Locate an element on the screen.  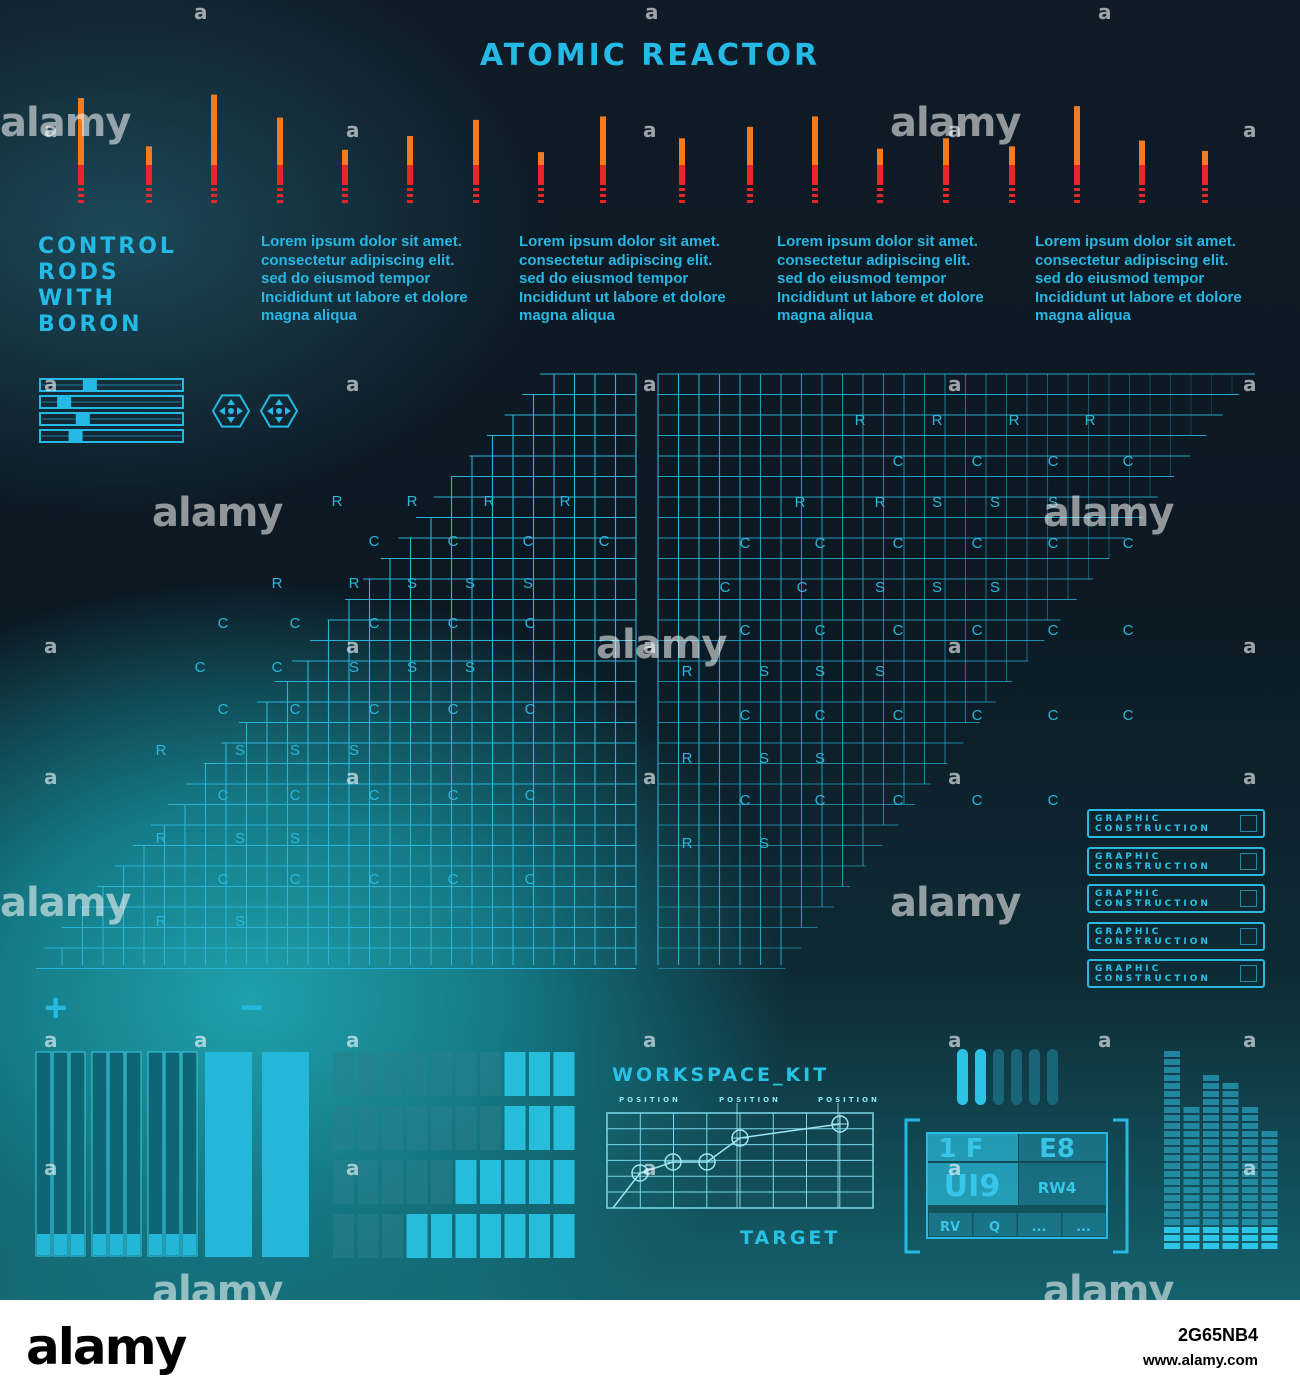
readout-r1b: E8 is located at coordinates (1057, 1149).